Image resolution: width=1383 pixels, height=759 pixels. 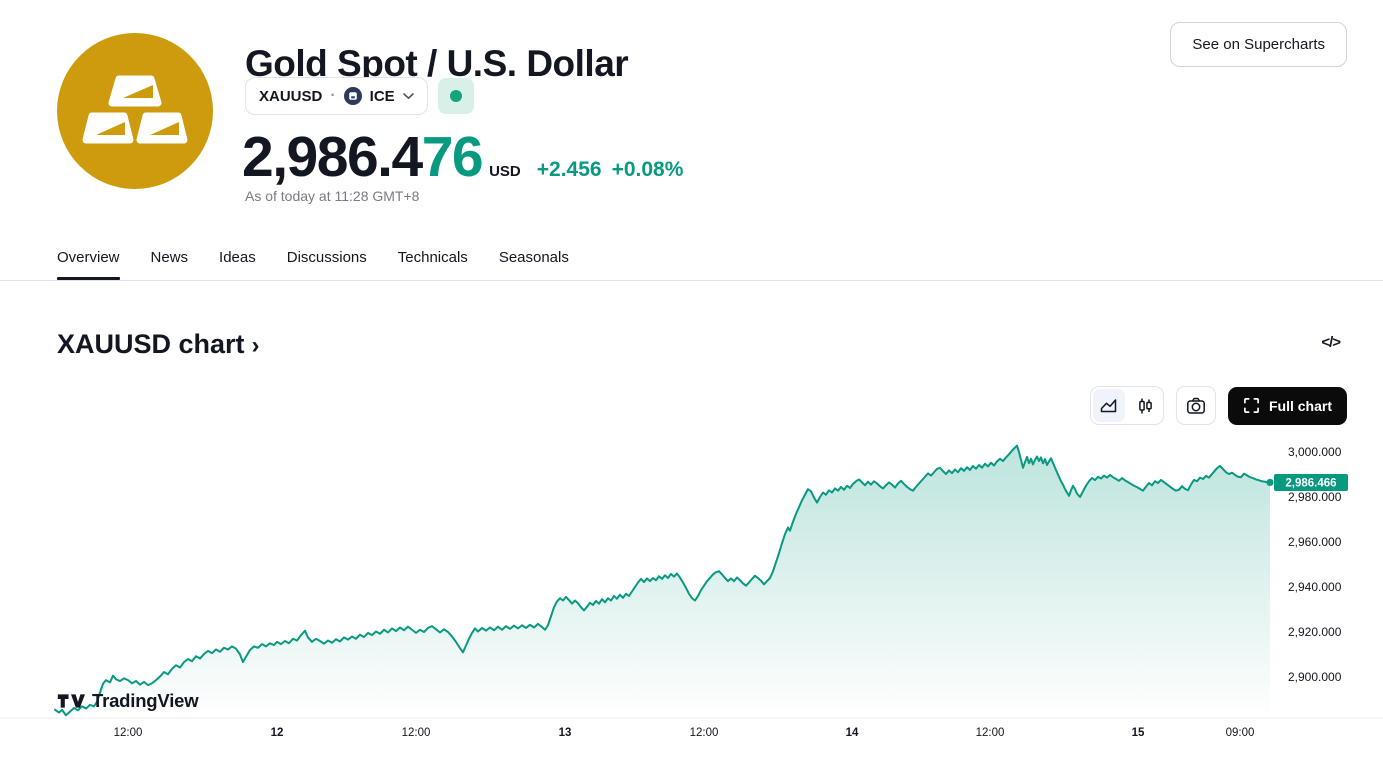 I want to click on price-change-absolute: +2.456, so click(x=569, y=169).